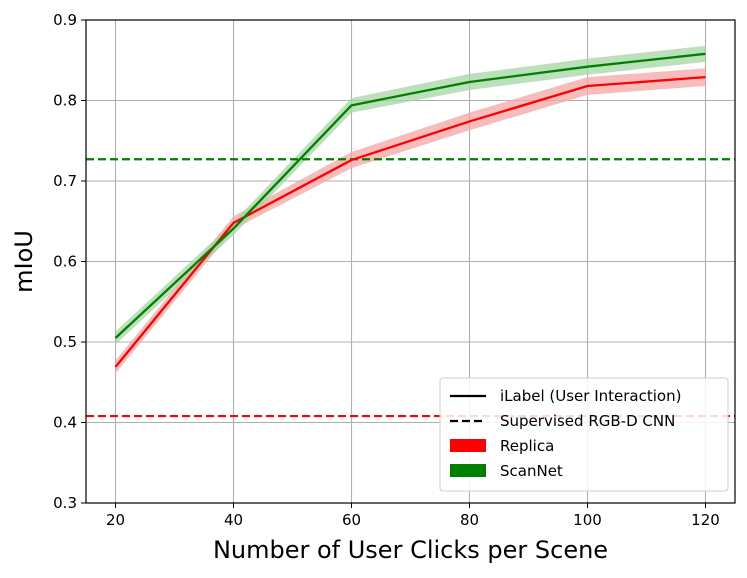  Describe the element at coordinates (65, 20) in the screenshot. I see `y-tick-label: 0.9` at that location.